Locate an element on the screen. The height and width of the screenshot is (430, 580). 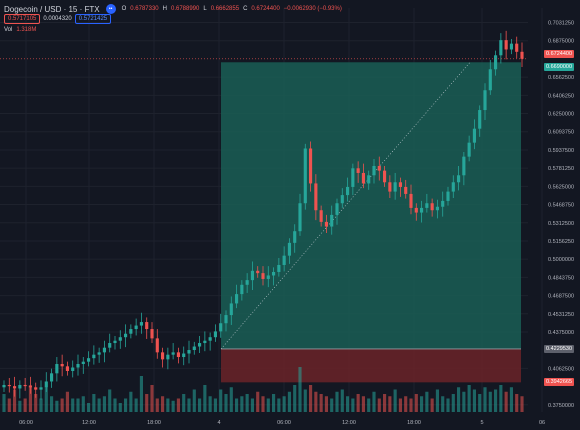
high-label: H is located at coordinates (164, 9).